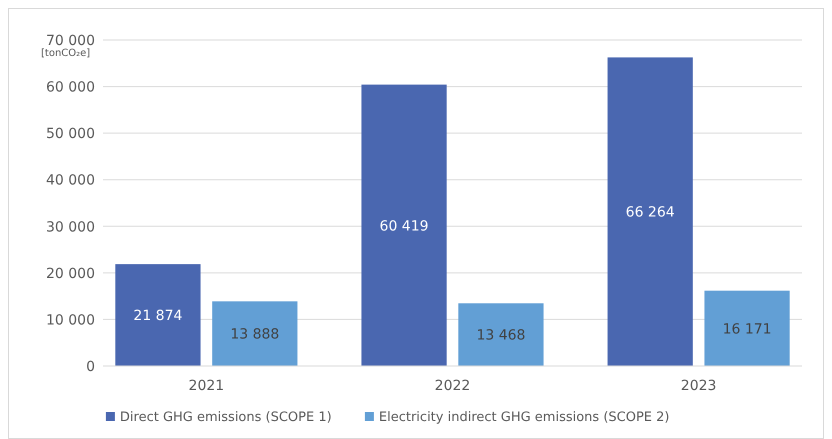 Image resolution: width=832 pixels, height=439 pixels. What do you see at coordinates (70, 88) in the screenshot?
I see `y-tick-label: 60 000` at bounding box center [70, 88].